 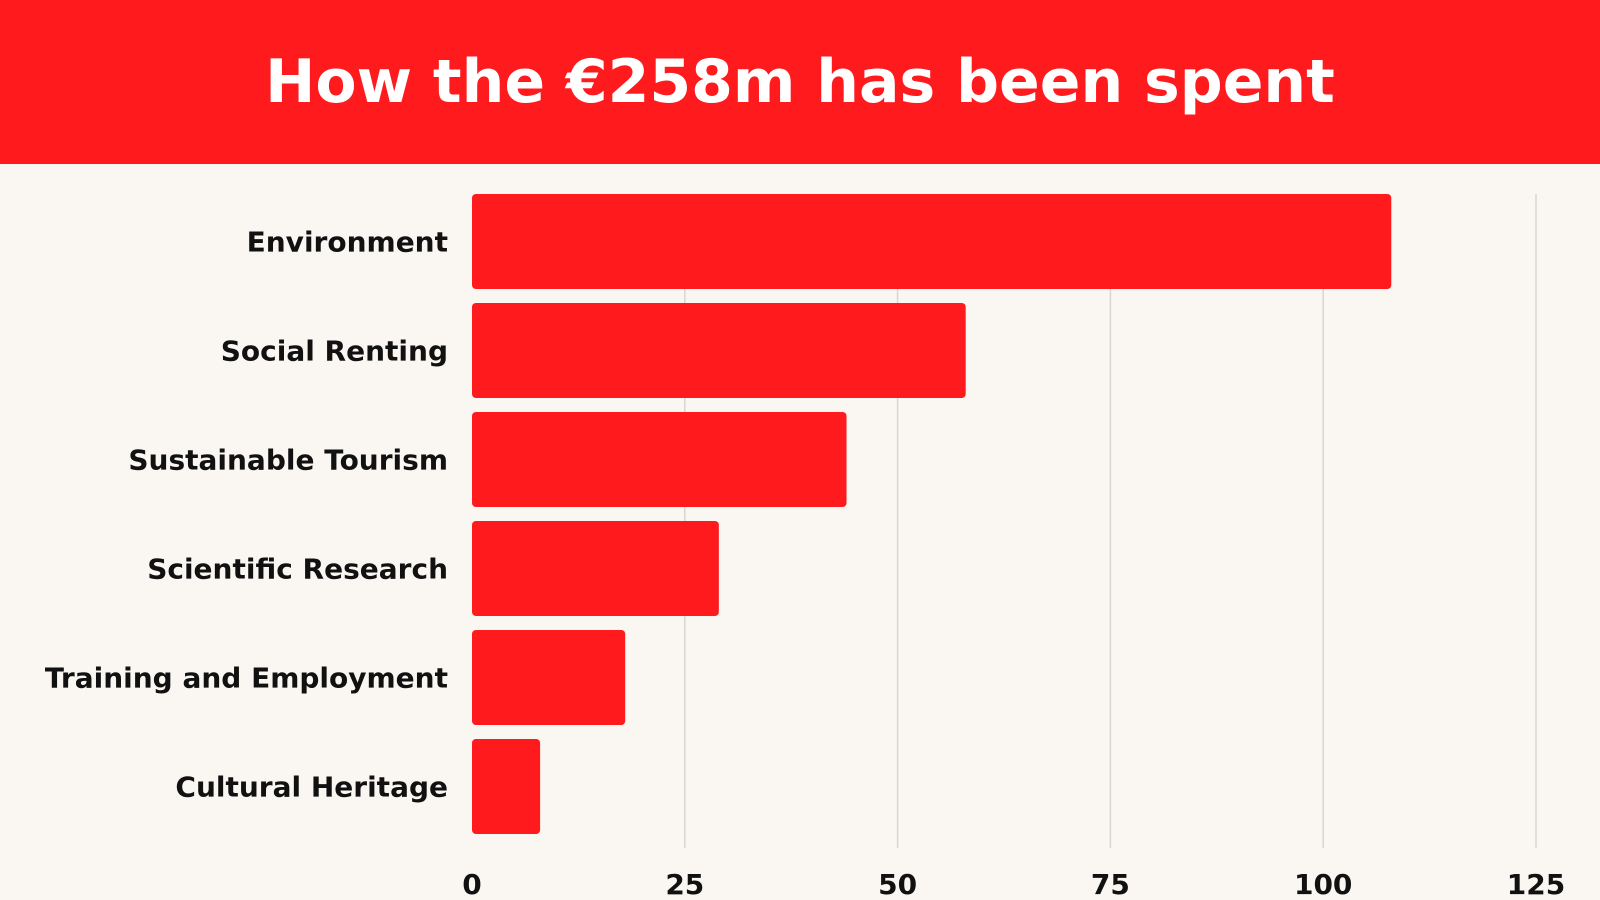 What do you see at coordinates (595, 568) in the screenshot?
I see `bar-scientific-research` at bounding box center [595, 568].